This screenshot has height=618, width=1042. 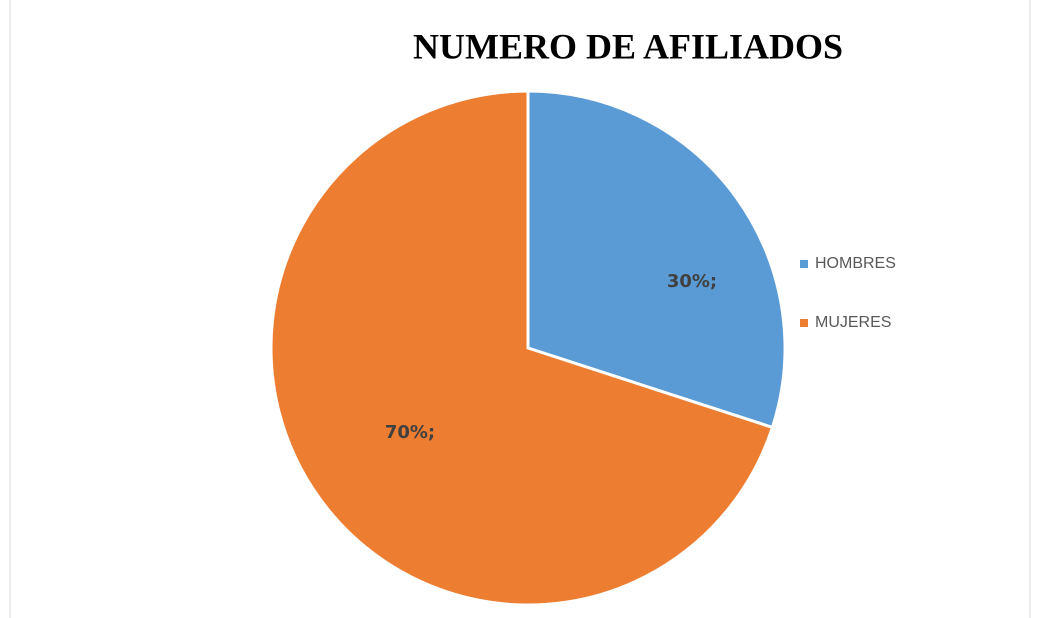 I want to click on legend-label: HOMBRES, so click(x=855, y=263).